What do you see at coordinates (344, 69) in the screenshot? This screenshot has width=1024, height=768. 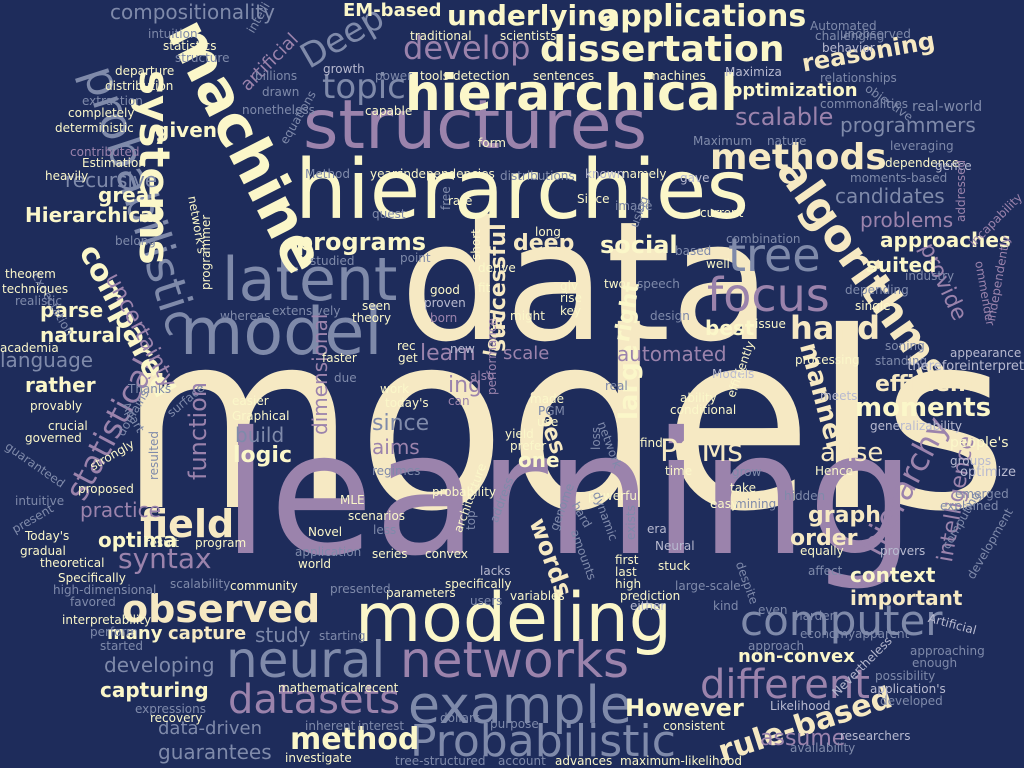 I see `word-growth: growth` at bounding box center [344, 69].